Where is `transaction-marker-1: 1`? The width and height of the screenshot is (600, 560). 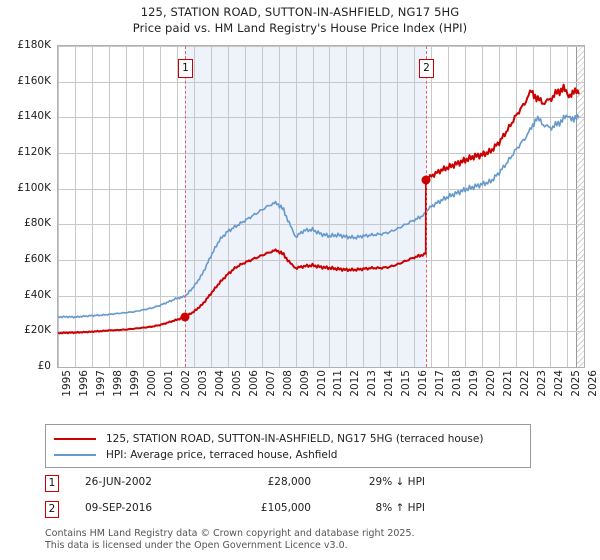 transaction-marker-1: 1 is located at coordinates (52, 483).